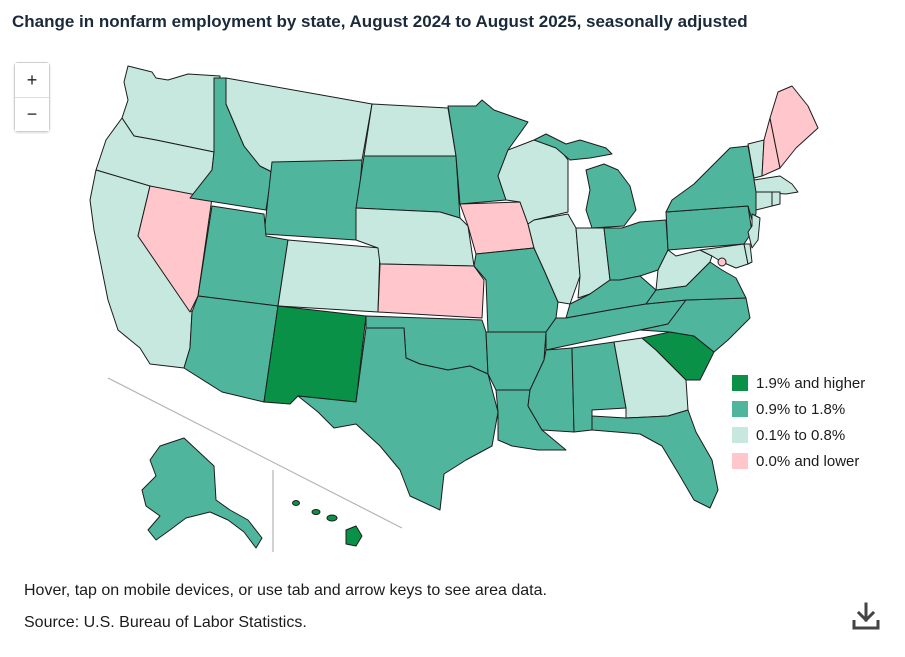 This screenshot has height=657, width=905. What do you see at coordinates (165, 622) in the screenshot?
I see `source-note: Source: U.S. Bureau of Labor Statistics.` at bounding box center [165, 622].